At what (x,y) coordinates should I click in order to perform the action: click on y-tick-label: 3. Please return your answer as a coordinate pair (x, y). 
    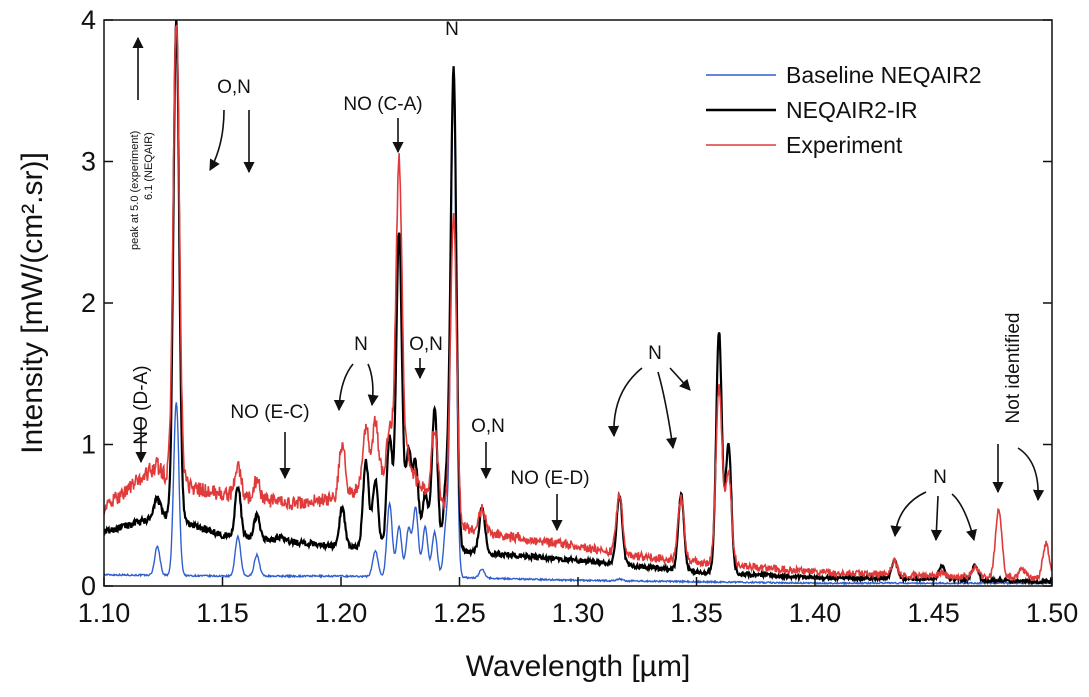
    Looking at the image, I should click on (88, 162).